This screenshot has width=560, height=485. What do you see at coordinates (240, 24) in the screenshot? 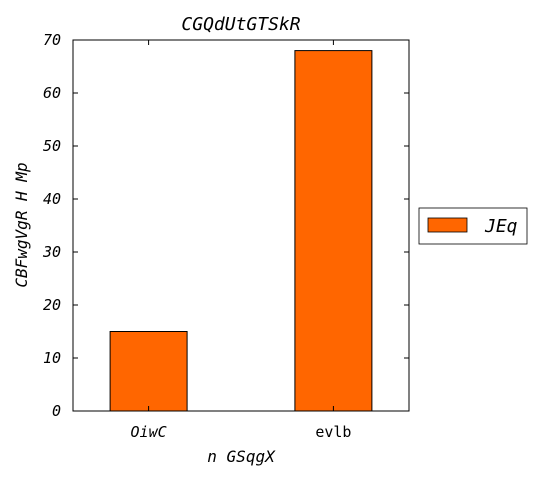
I see `chart-title: CGQdUtGTSkR` at bounding box center [240, 24].